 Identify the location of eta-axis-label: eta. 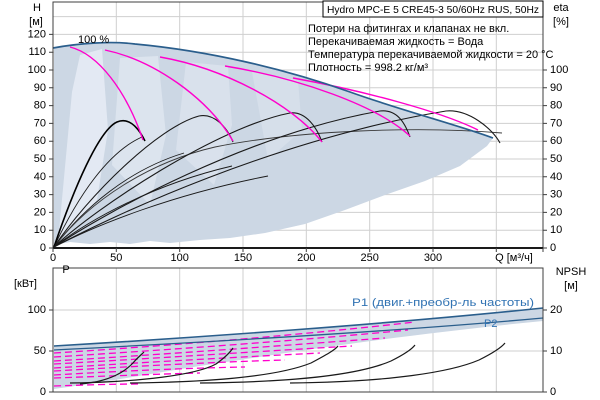
(561, 8).